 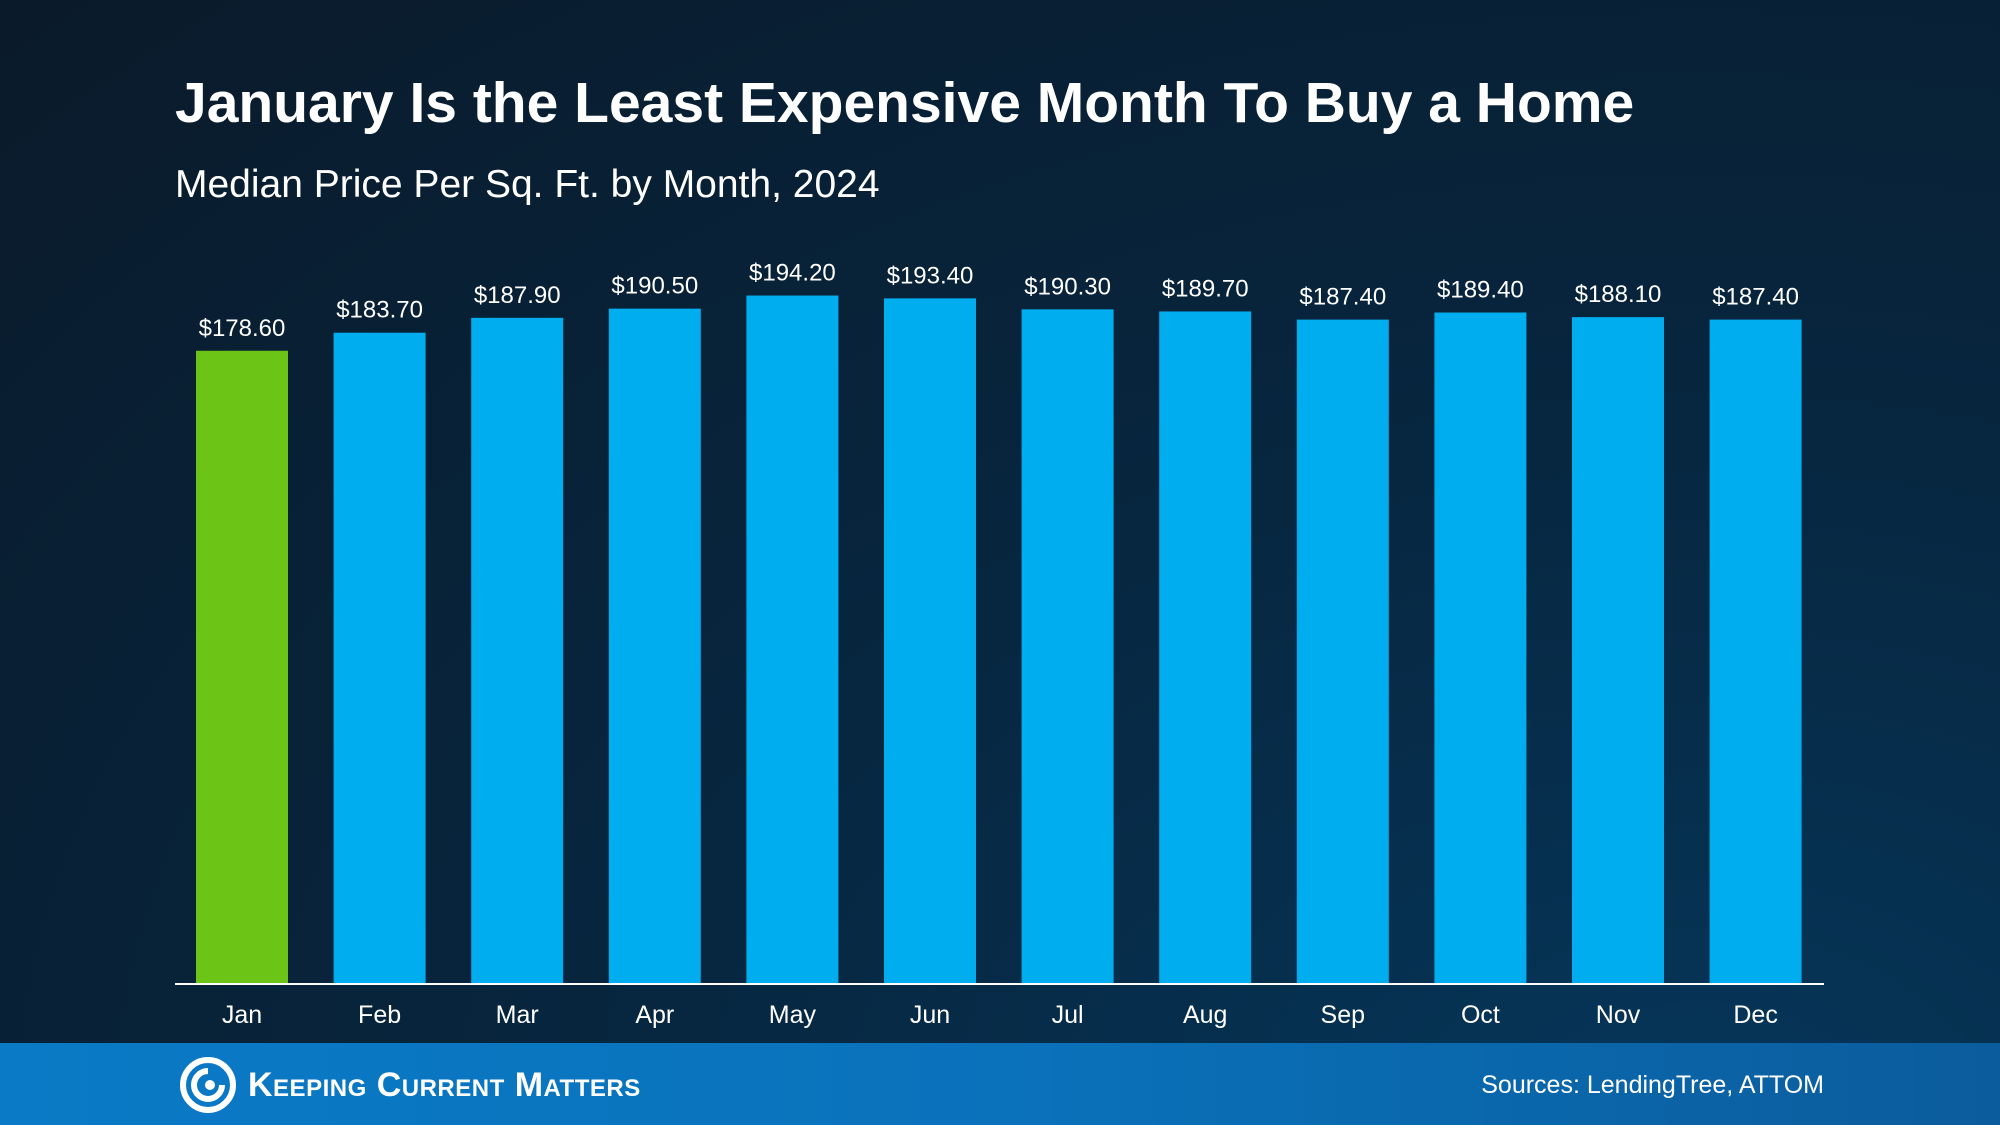 What do you see at coordinates (1342, 297) in the screenshot?
I see `data-label-sep: $187.40` at bounding box center [1342, 297].